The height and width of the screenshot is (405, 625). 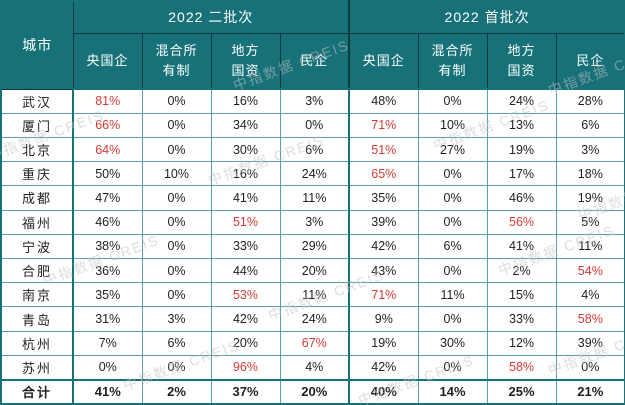 What do you see at coordinates (452, 149) in the screenshot?
I see `value-cell: 27%` at bounding box center [452, 149].